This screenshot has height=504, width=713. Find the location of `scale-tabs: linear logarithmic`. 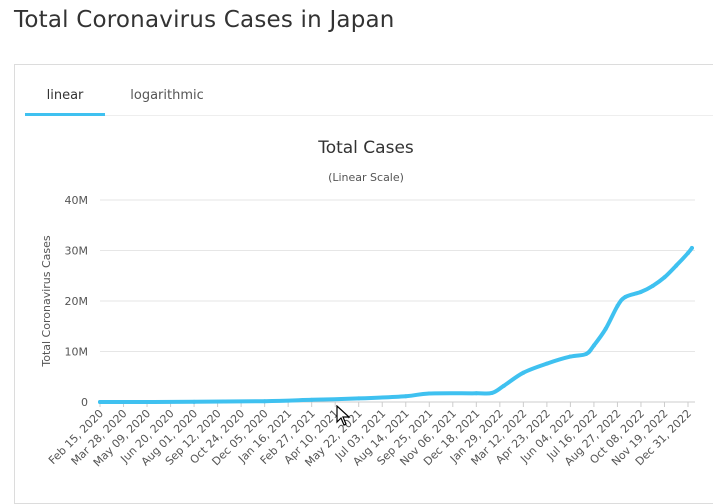

scale-tabs: linear logarithmic is located at coordinates (369, 90).